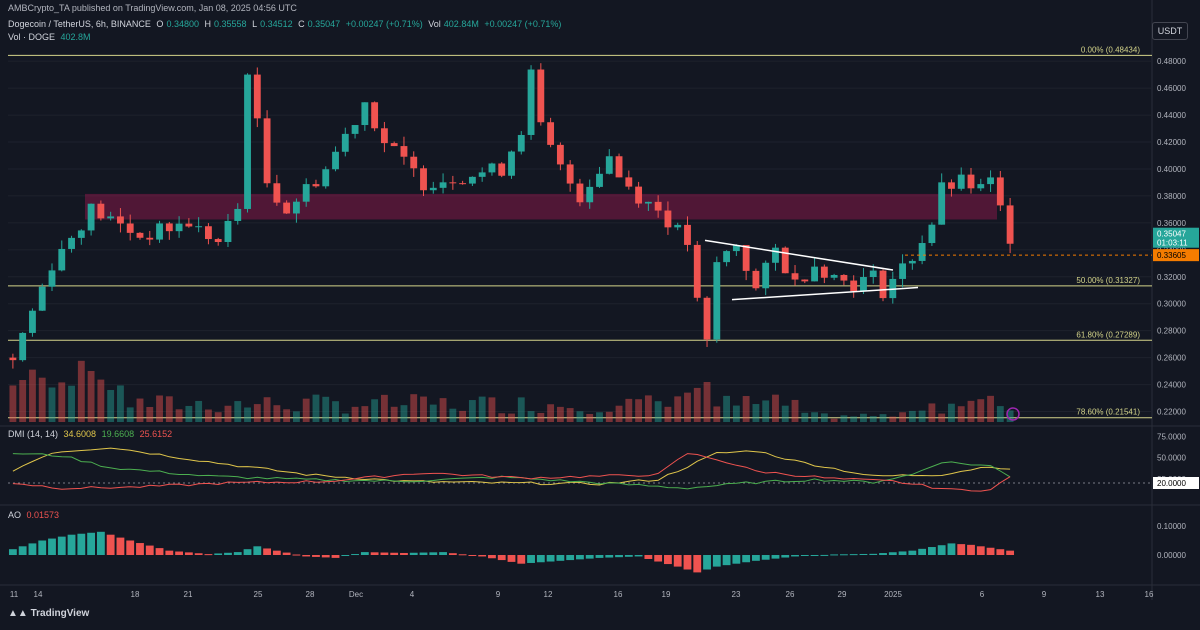  What do you see at coordinates (1172, 243) in the screenshot?
I see `last-price-countdown: 01:03:11` at bounding box center [1172, 243].